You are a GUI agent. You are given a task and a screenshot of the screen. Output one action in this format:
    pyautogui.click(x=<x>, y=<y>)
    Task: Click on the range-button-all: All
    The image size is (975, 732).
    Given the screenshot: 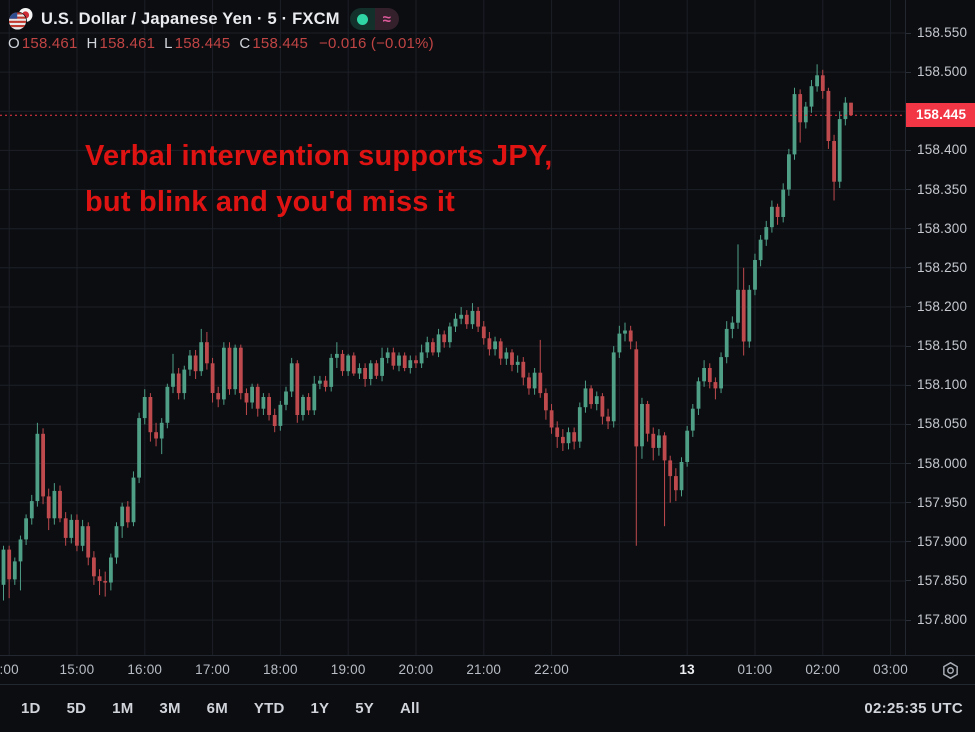 What is the action you would take?
    pyautogui.click(x=410, y=708)
    